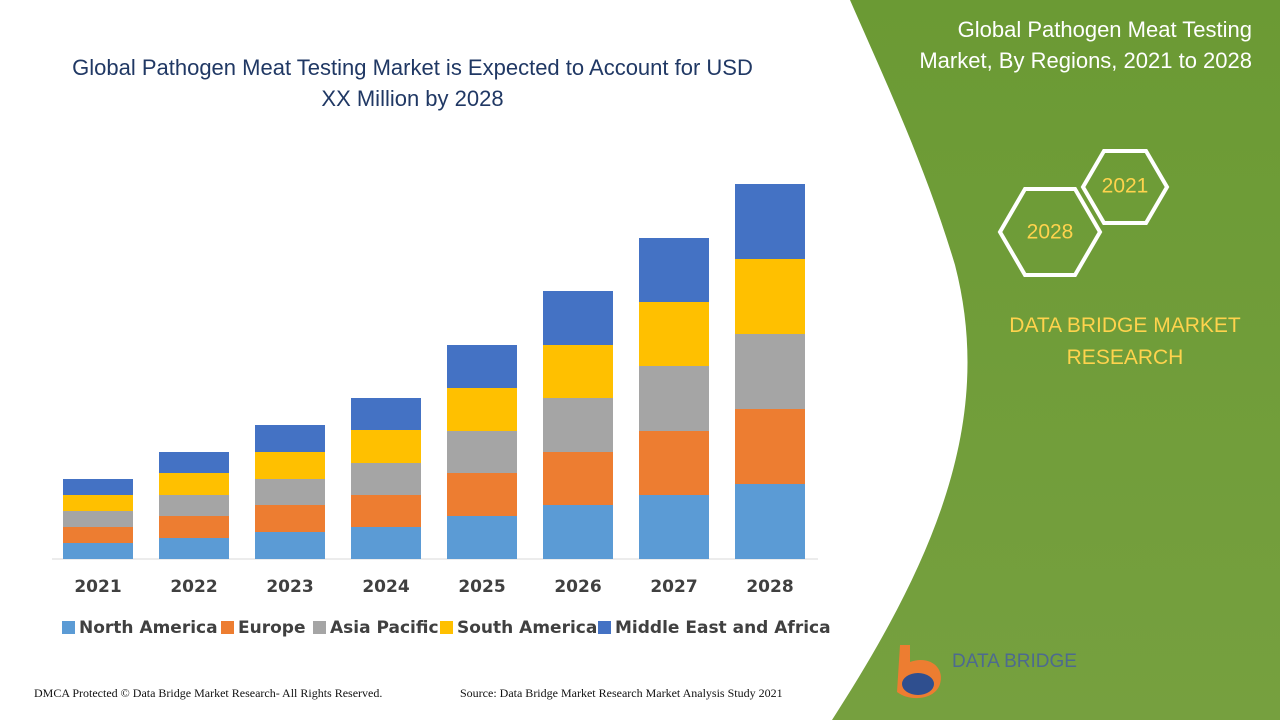  I want to click on legend-label: South America, so click(527, 628).